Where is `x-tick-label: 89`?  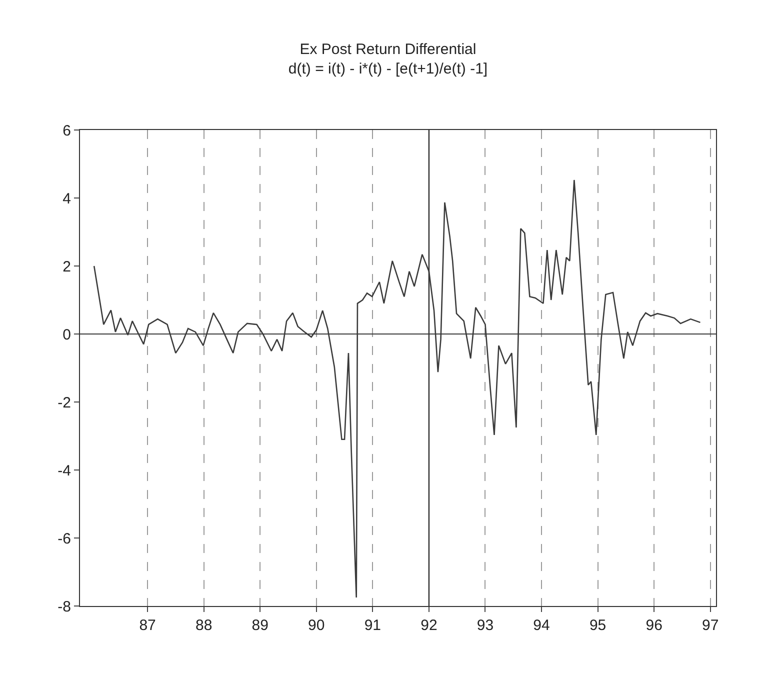 x-tick-label: 89 is located at coordinates (260, 625).